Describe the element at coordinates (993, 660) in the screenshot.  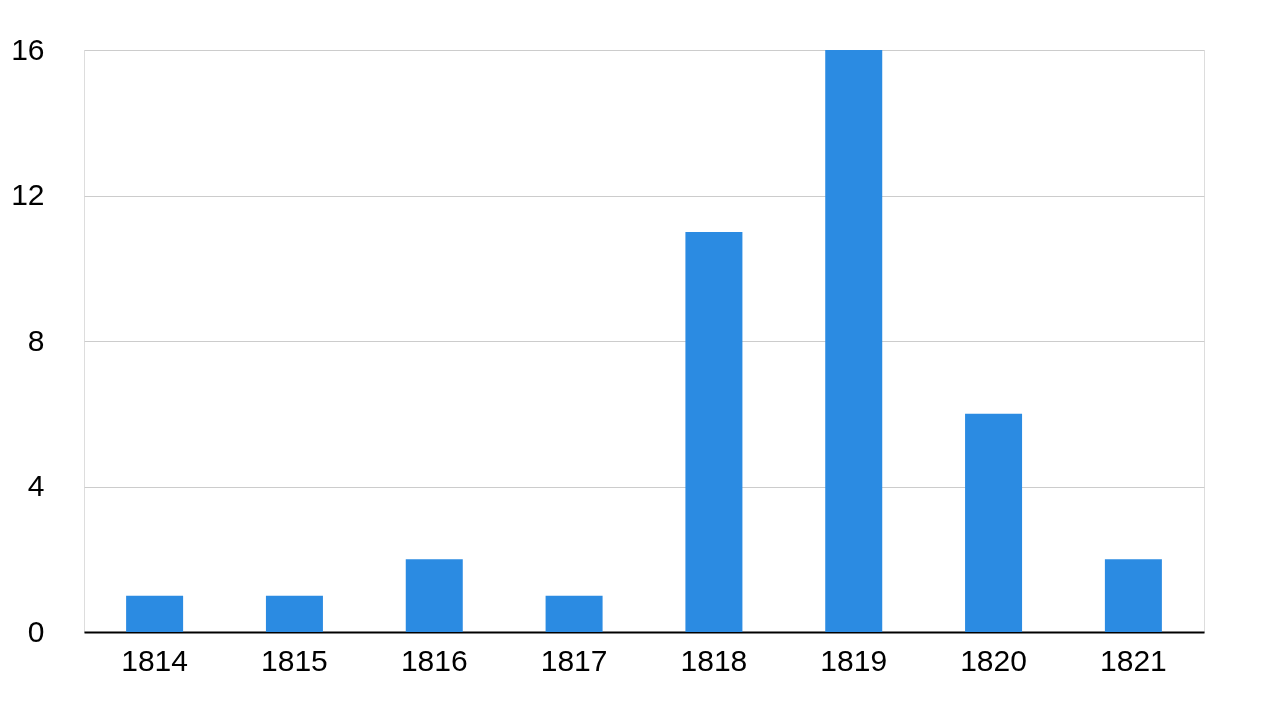
I see `x-tick-label: 1820` at that location.